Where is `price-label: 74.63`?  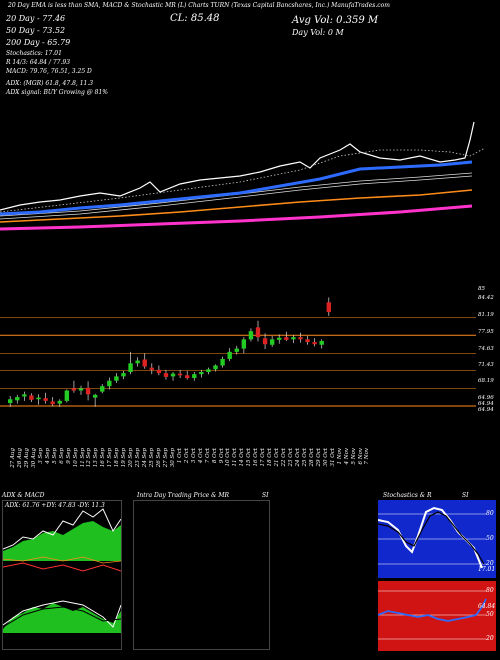 price-label: 74.63 is located at coordinates (486, 349).